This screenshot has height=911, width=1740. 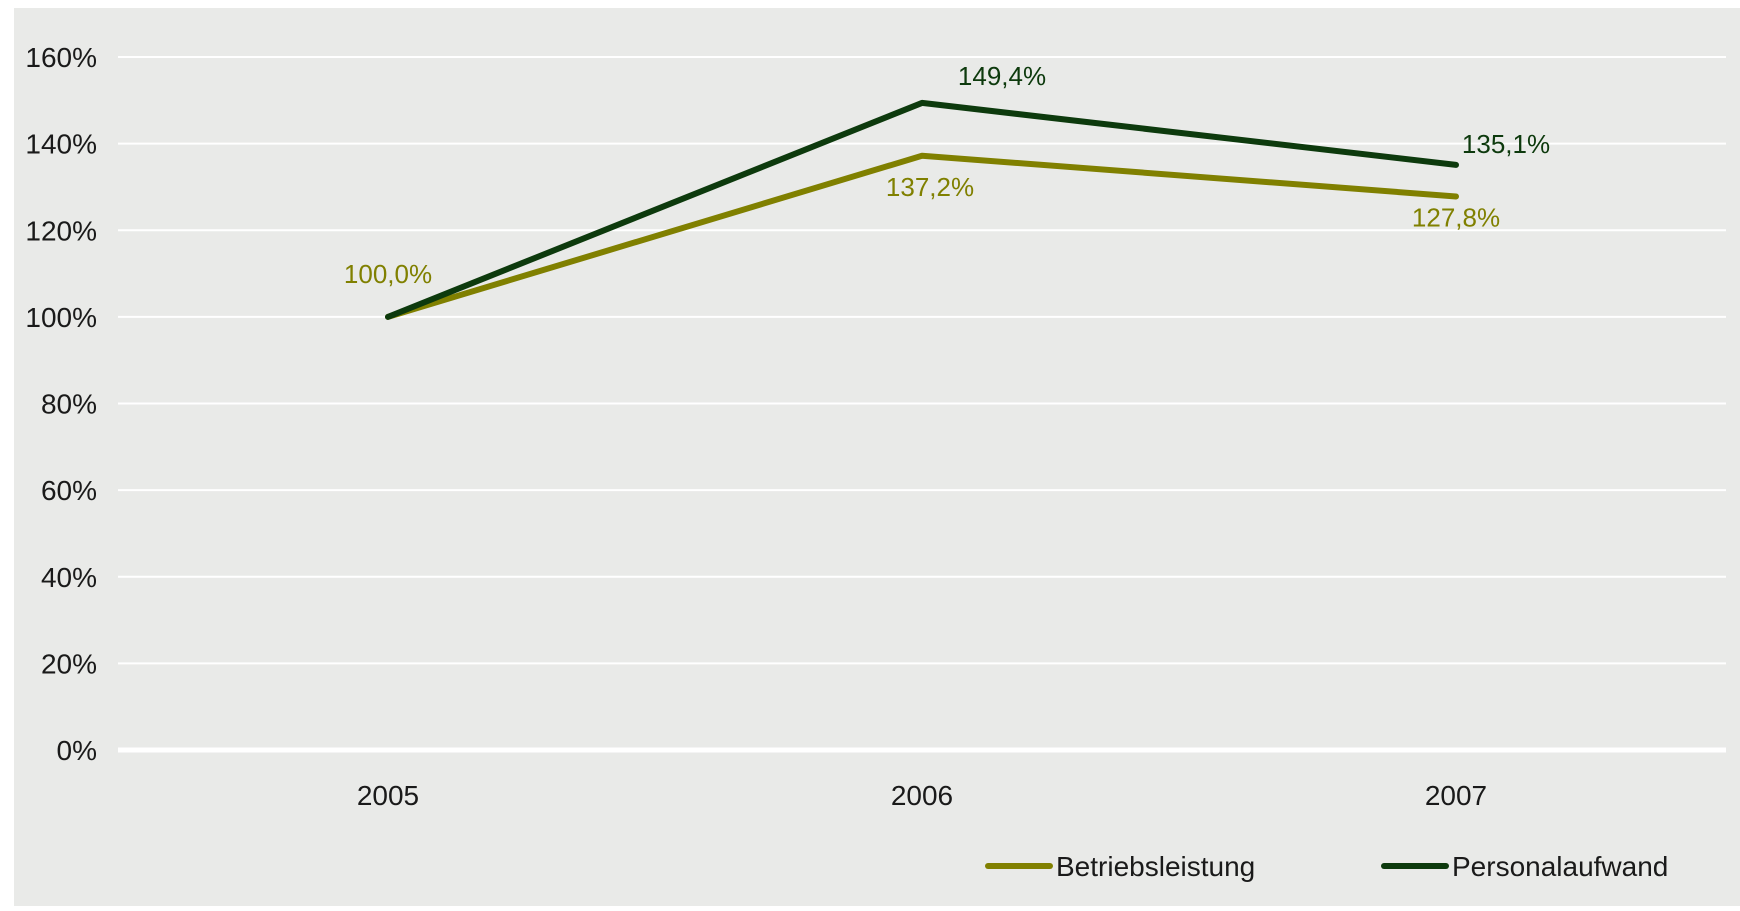 What do you see at coordinates (1002, 76) in the screenshot?
I see `data-label: 149,4%` at bounding box center [1002, 76].